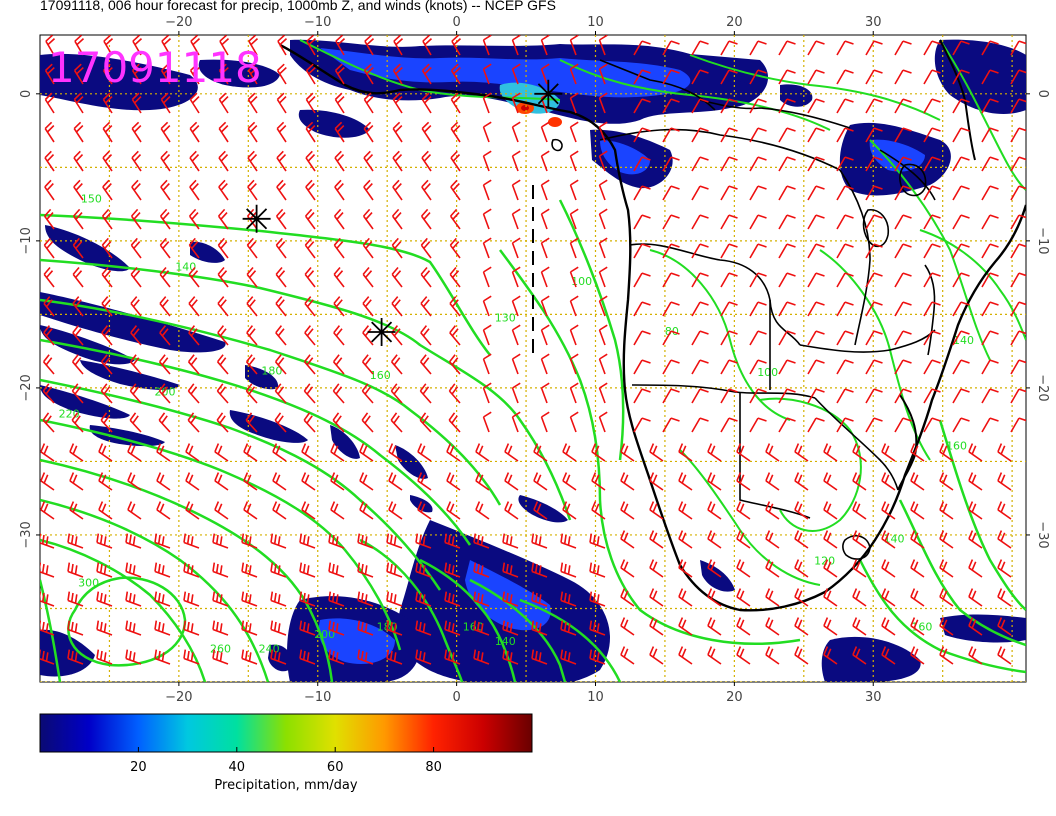  Describe the element at coordinates (317, 697) in the screenshot. I see `lon-tick-label-bottom: −10` at that location.